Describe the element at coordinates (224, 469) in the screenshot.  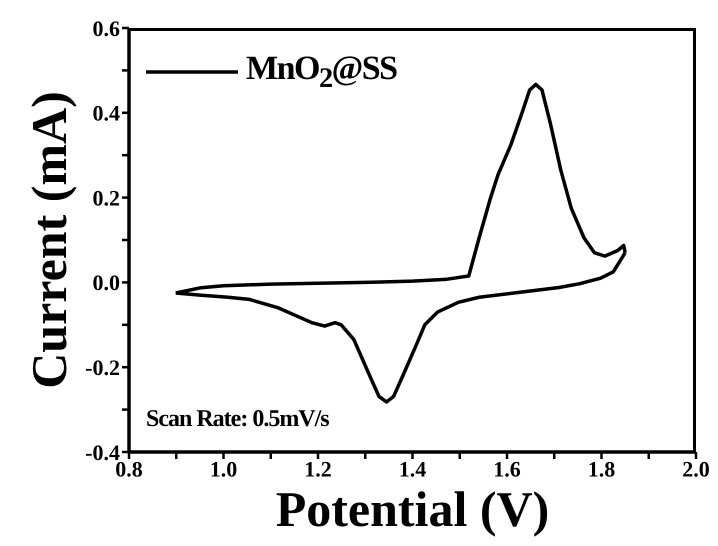
I see `x-tick-label: 1.0` at that location.